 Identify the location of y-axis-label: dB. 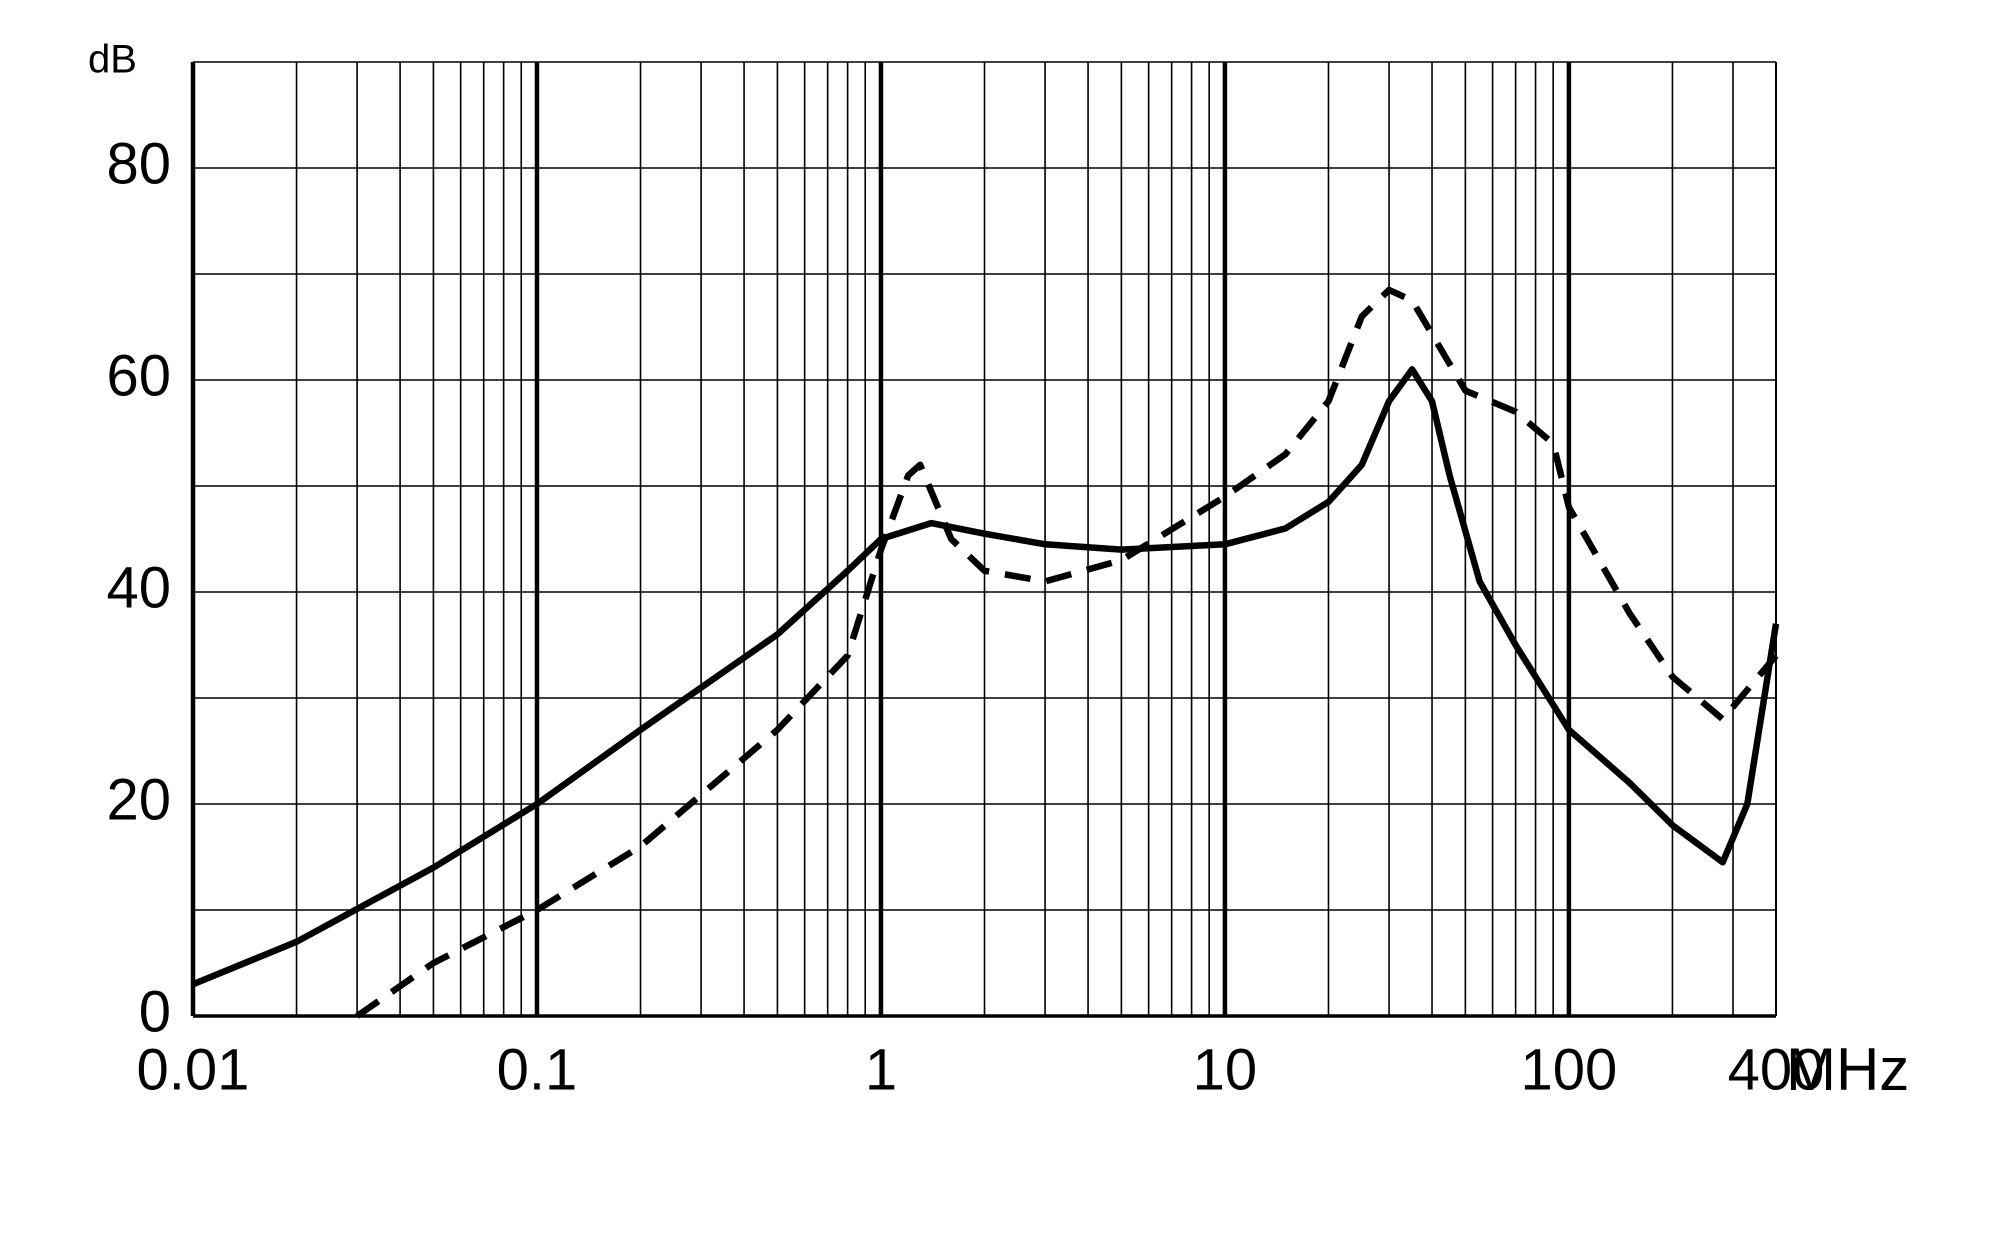
(112, 60).